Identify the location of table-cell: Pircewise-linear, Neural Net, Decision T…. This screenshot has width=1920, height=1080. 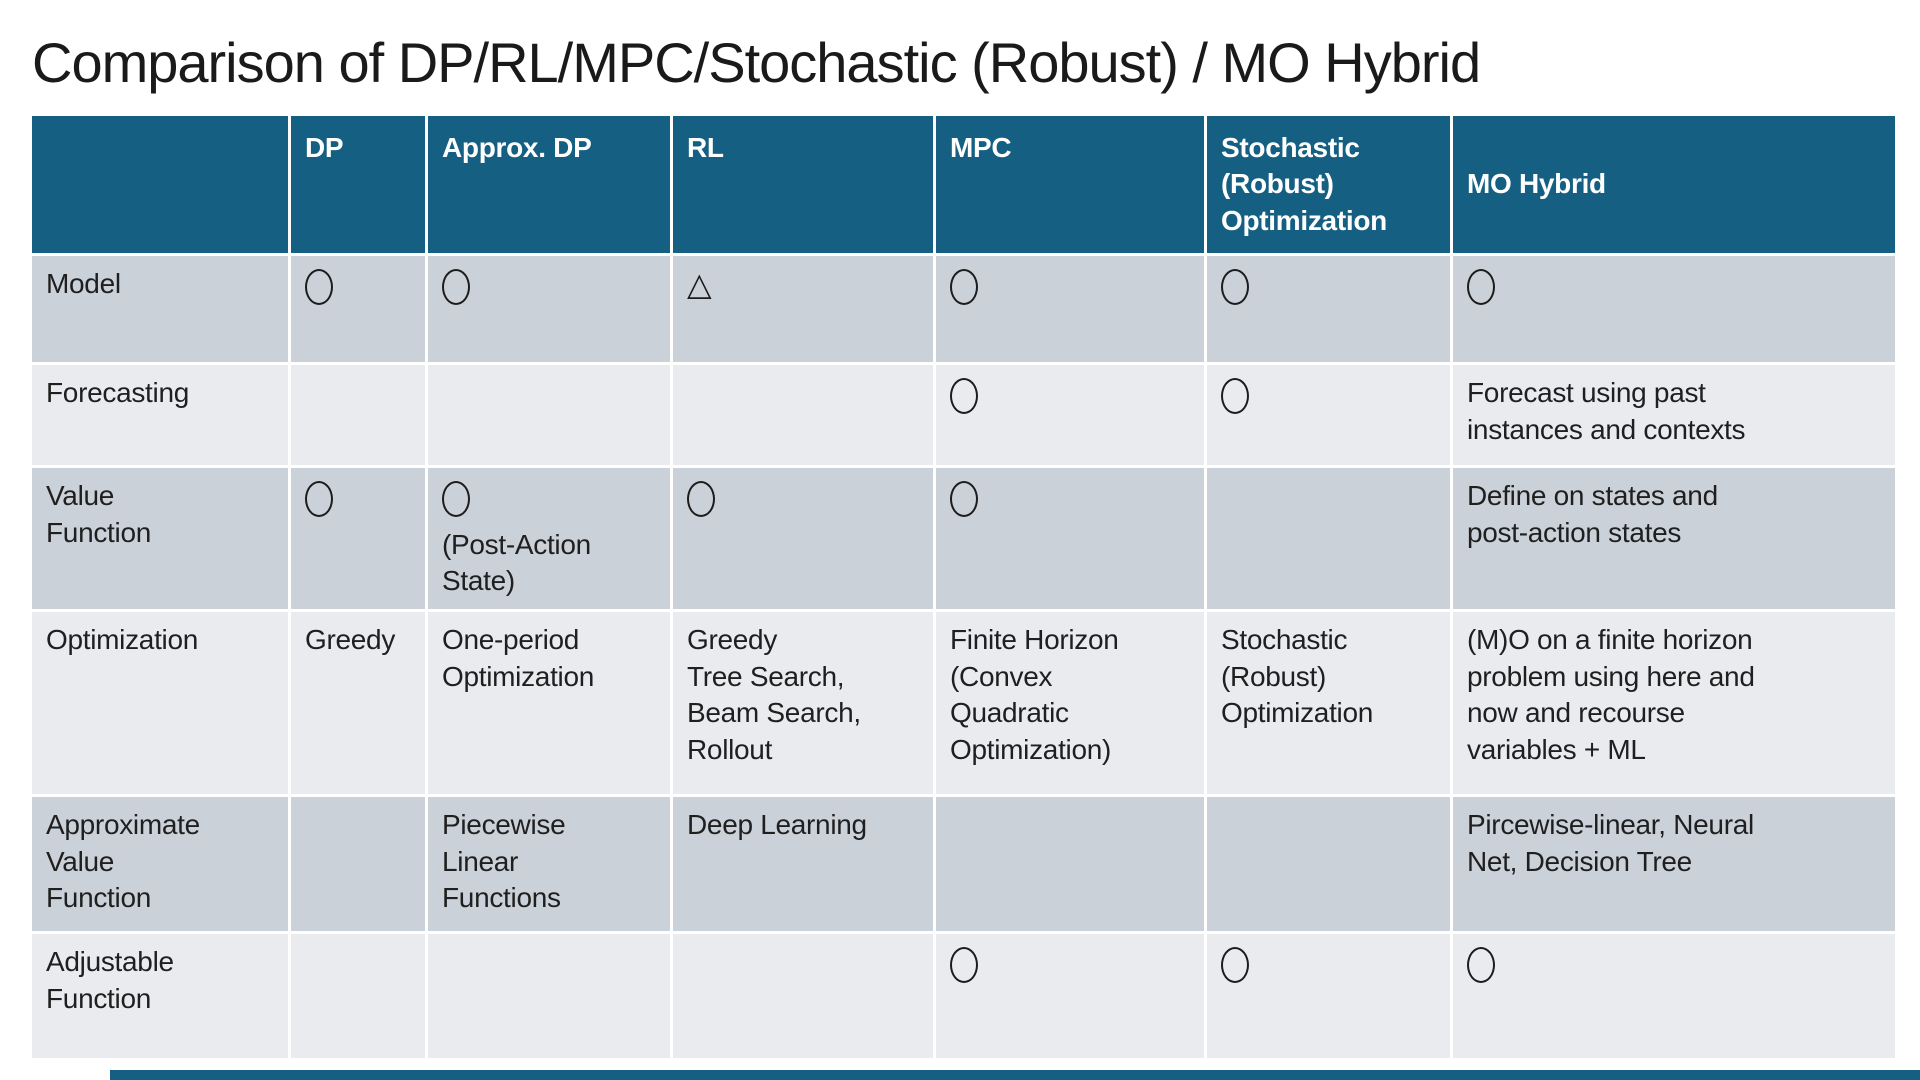
(1674, 864).